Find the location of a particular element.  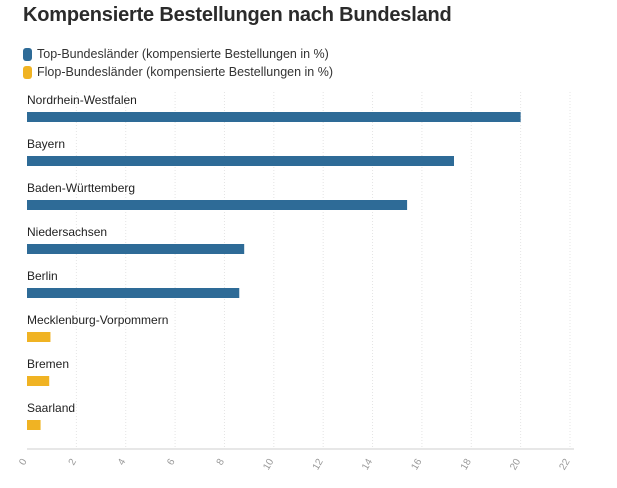

x-tick-label: 2 is located at coordinates (73, 462).